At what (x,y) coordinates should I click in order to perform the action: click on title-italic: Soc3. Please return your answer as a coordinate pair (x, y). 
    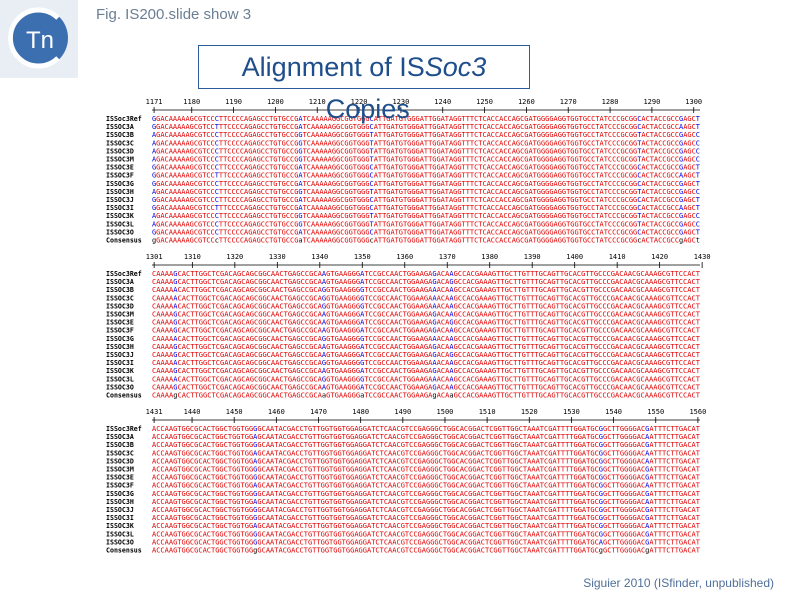
    Looking at the image, I should click on (455, 67).